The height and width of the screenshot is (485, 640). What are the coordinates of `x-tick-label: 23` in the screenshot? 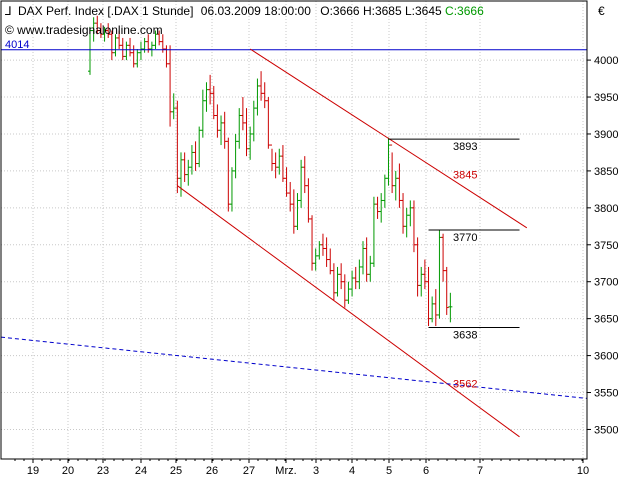 It's located at (103, 471).